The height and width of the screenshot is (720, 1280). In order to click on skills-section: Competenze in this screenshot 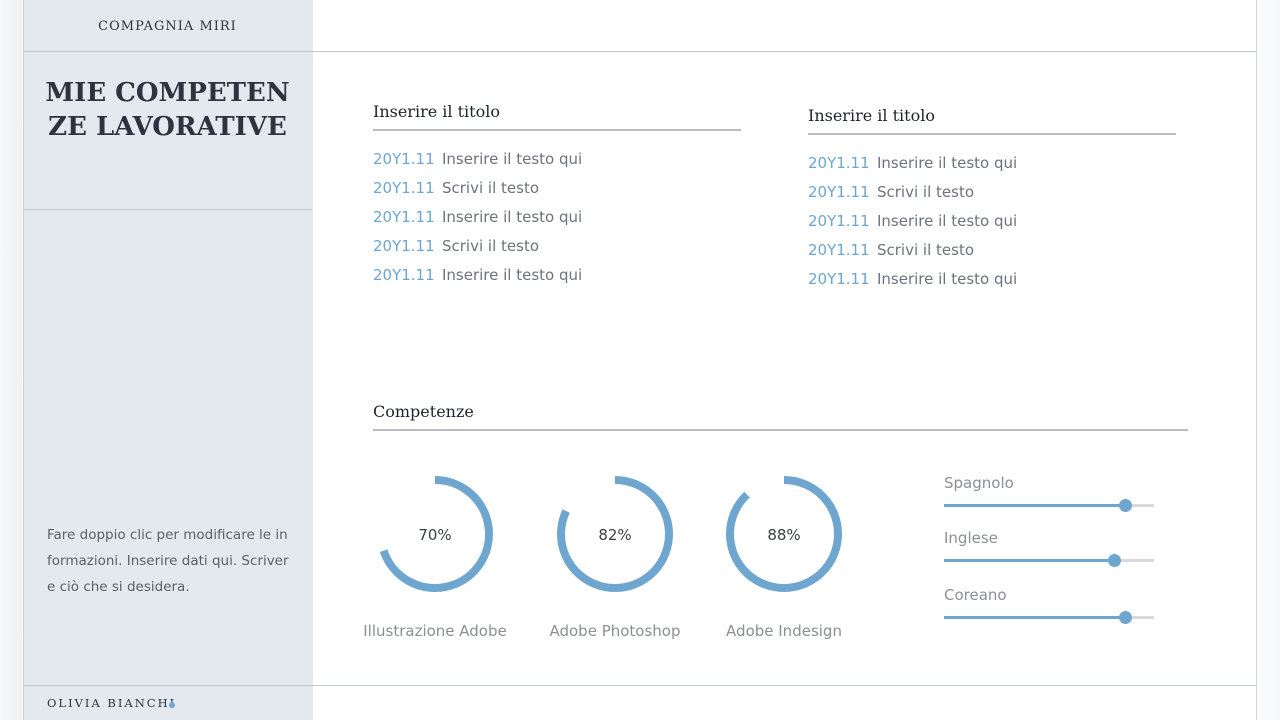, I will do `click(780, 416)`.